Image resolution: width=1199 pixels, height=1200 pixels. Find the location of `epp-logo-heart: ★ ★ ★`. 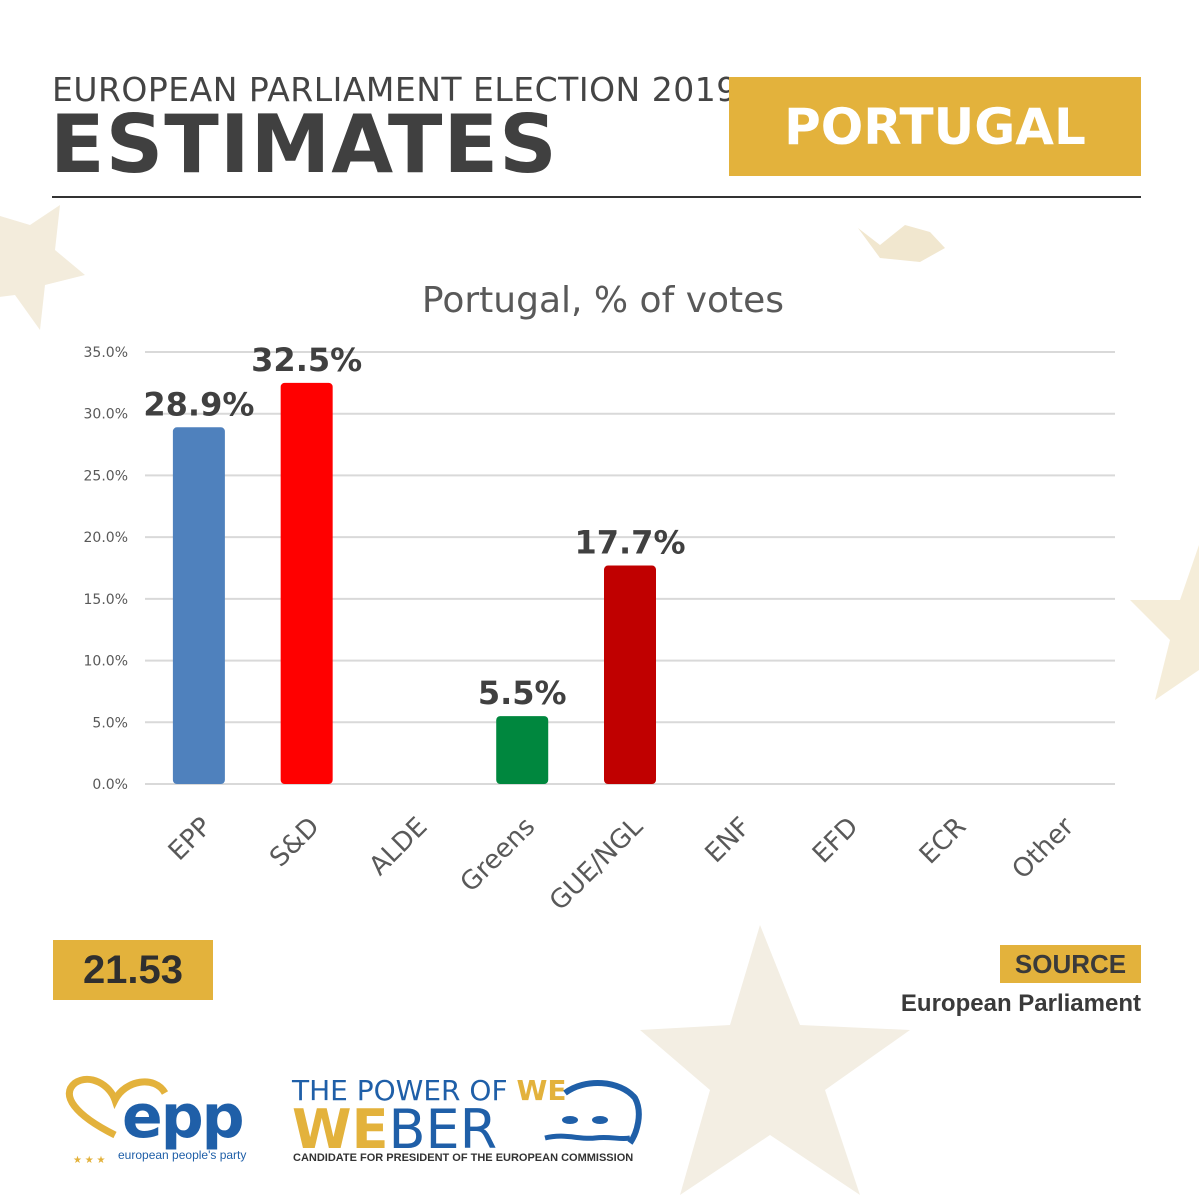

epp-logo-heart: ★ ★ ★ is located at coordinates (117, 1120).